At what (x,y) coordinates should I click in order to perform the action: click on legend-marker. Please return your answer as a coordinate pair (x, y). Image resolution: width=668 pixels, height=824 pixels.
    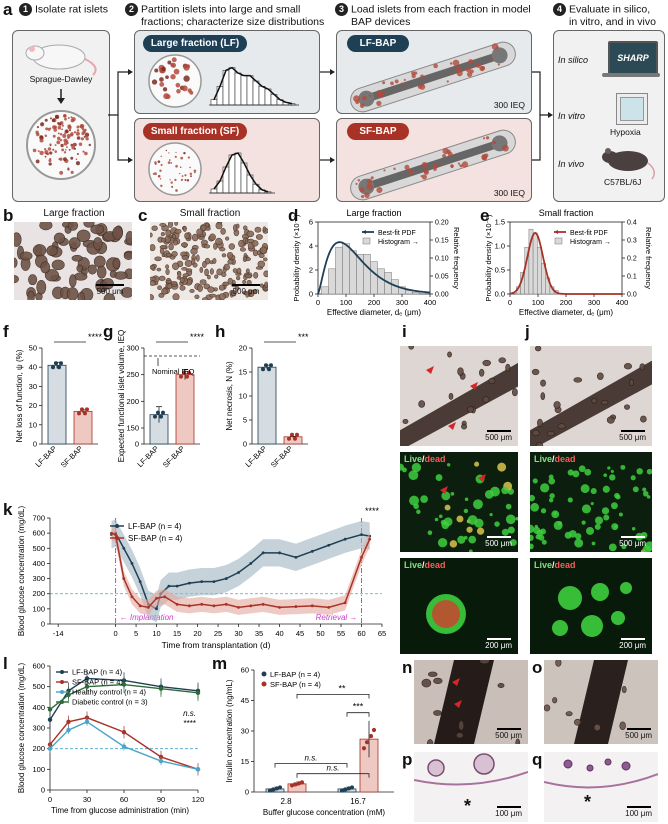
    Looking at the image, I should click on (62, 682).